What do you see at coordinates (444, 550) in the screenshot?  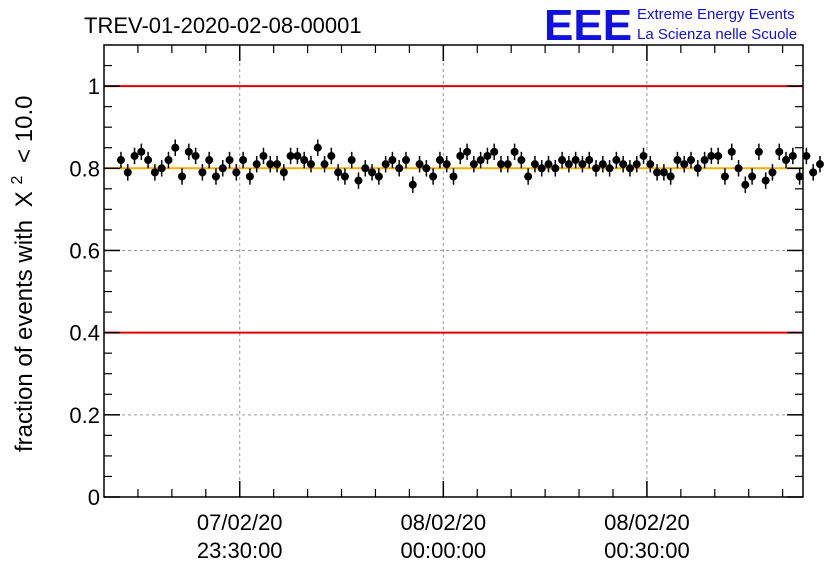 I see `x-tick-label-time: 00:00:00` at bounding box center [444, 550].